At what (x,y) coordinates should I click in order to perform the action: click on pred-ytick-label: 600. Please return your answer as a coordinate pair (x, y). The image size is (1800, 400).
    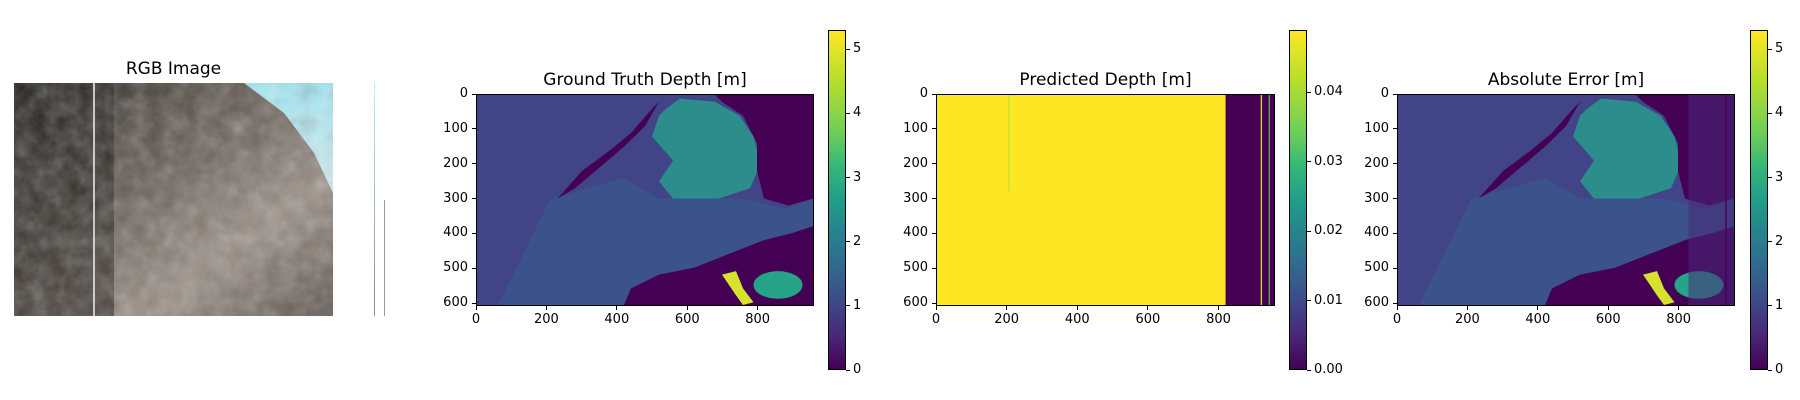
    Looking at the image, I should click on (915, 303).